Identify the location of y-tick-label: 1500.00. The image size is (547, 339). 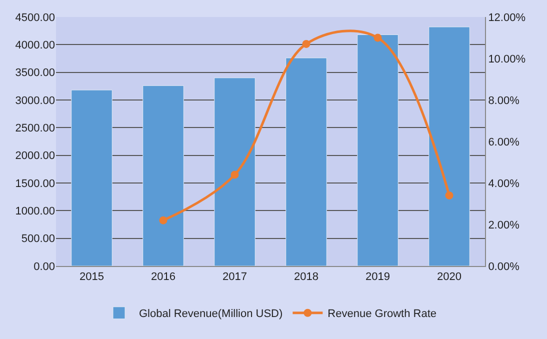
(35, 184).